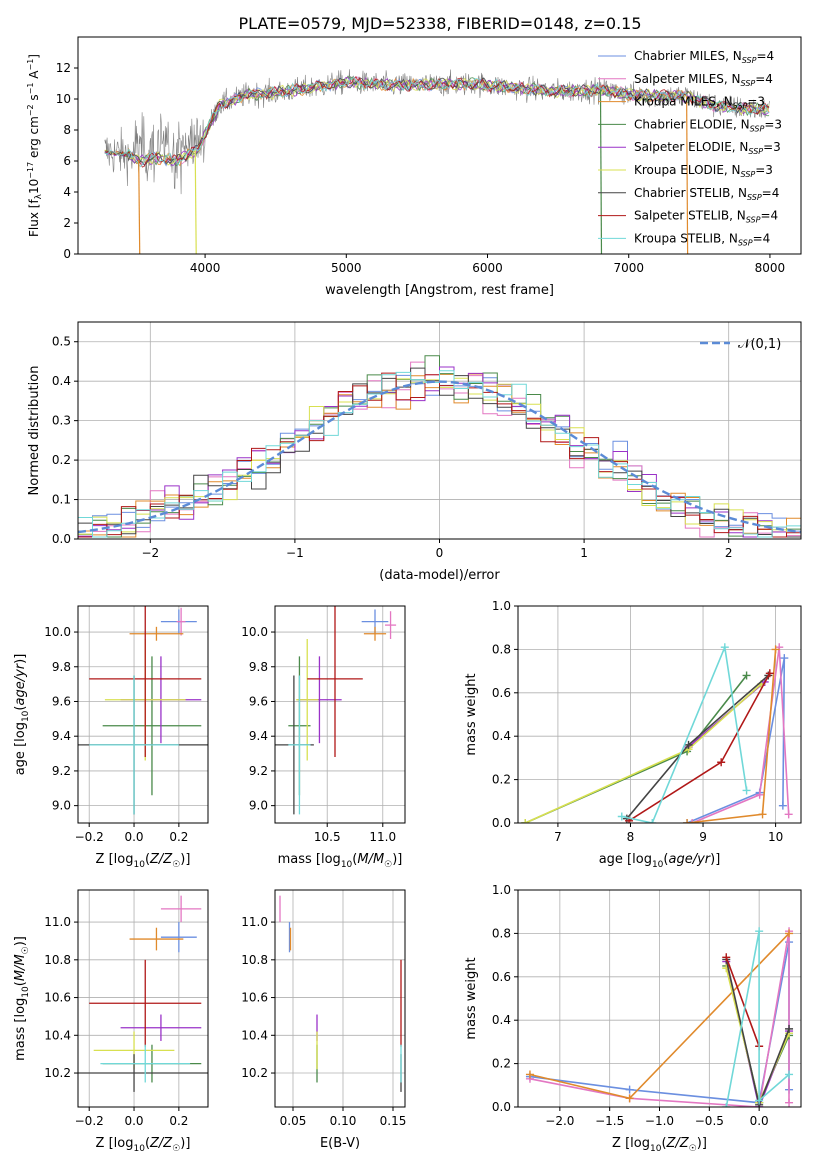  I want to click on x-tick-label: 7, so click(558, 837).